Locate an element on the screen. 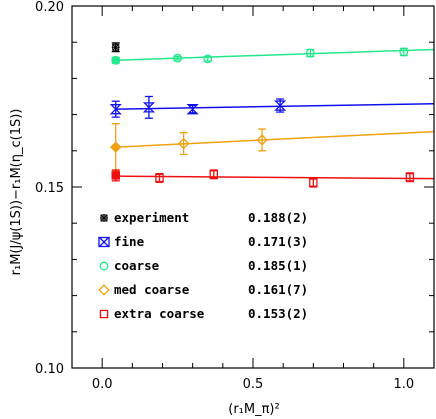 Image resolution: width=436 pixels, height=419 pixels. x-axis-label: (r₁M_π)² is located at coordinates (253, 409).